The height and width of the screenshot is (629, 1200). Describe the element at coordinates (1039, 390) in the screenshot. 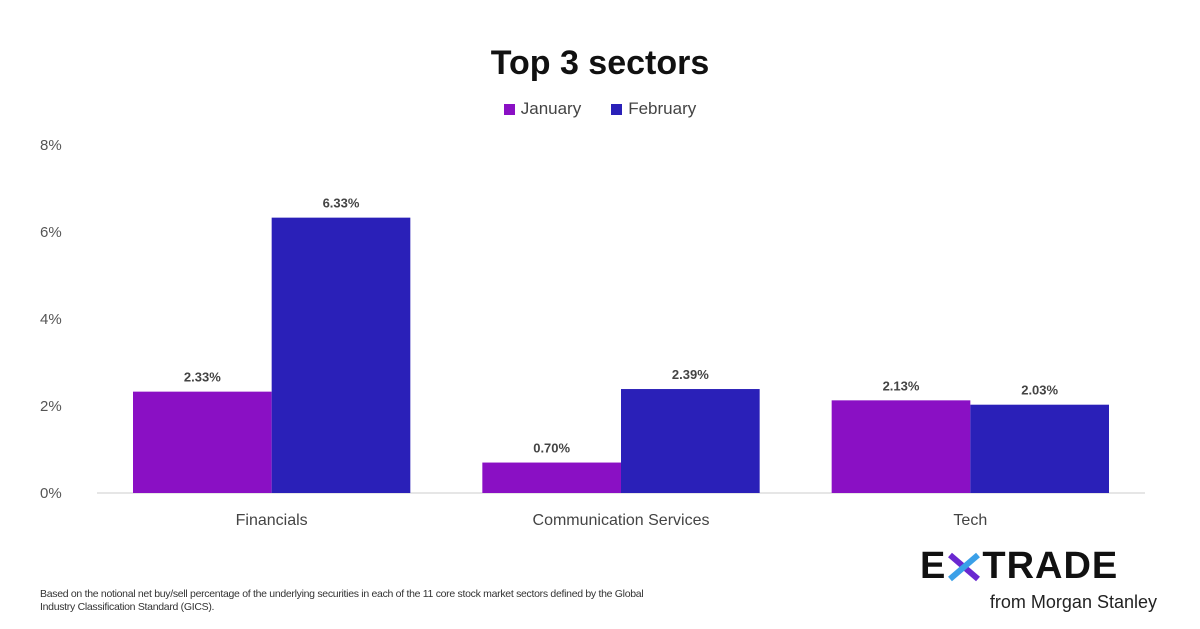

I see `data-label: 2.03%` at that location.